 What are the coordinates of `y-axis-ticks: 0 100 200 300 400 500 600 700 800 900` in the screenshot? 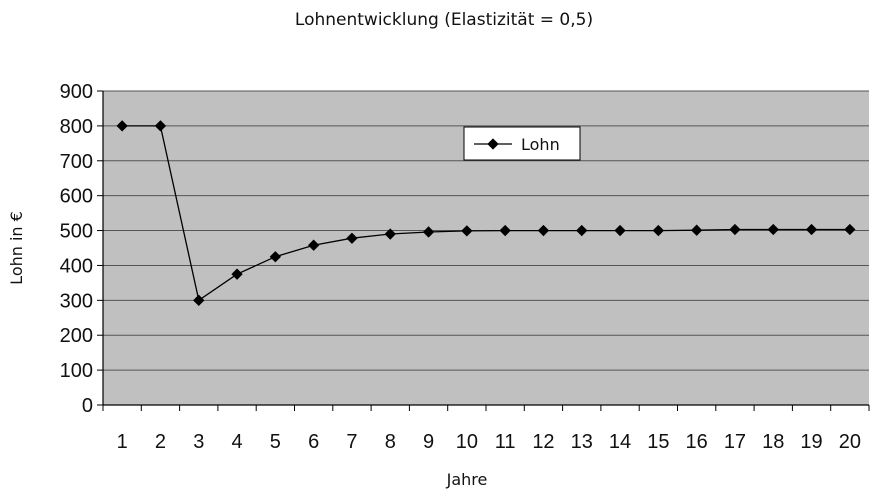 It's located at (81, 249).